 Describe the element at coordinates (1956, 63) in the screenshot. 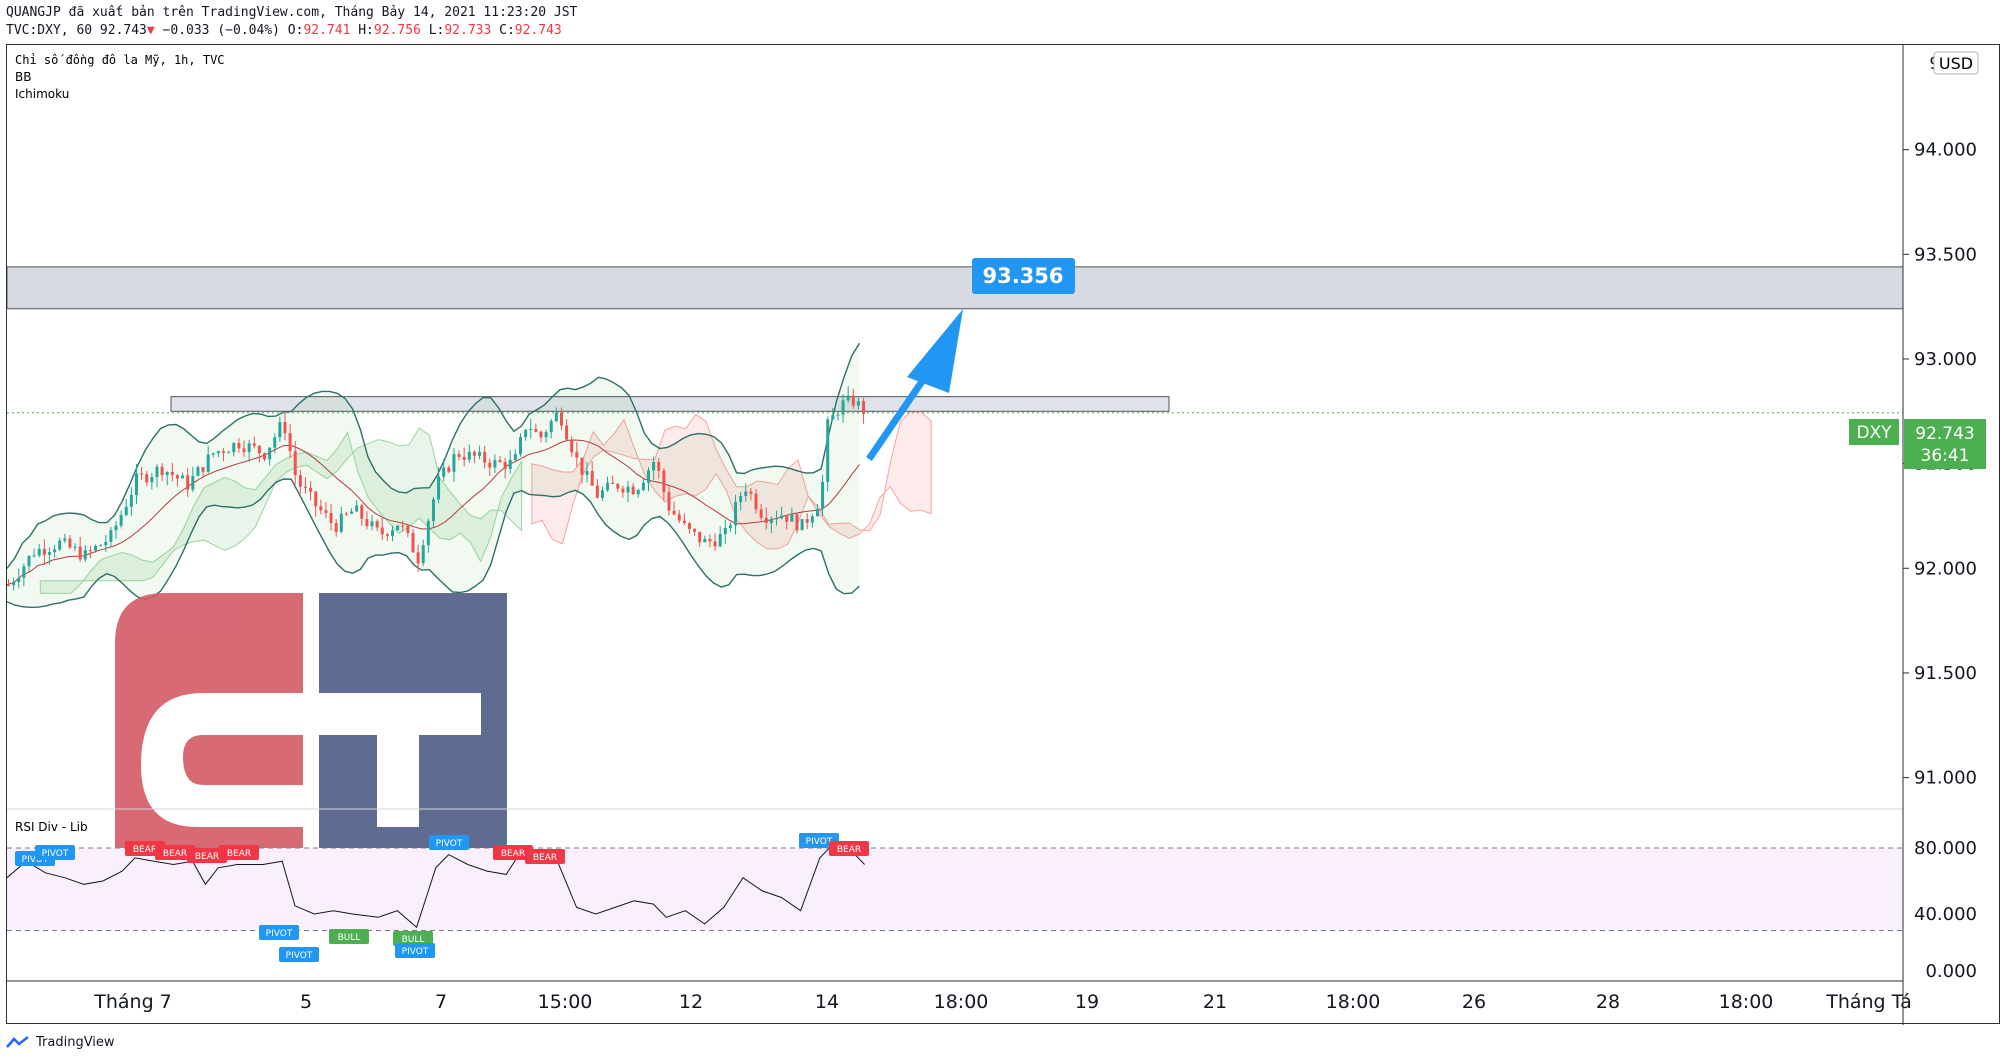

I see `currency-button: USD` at that location.